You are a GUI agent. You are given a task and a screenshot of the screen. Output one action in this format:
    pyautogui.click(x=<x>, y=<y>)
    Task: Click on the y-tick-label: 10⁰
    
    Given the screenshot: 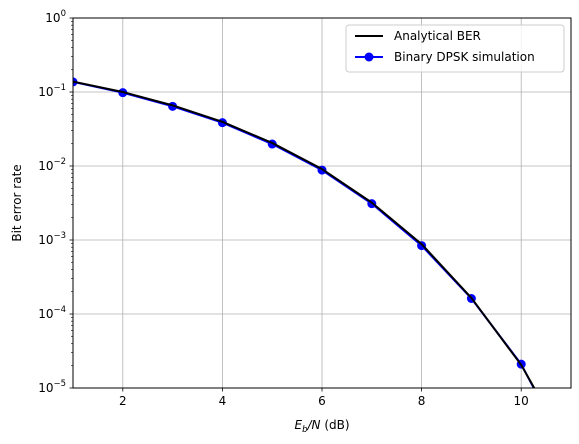 What is the action you would take?
    pyautogui.click(x=55, y=17)
    